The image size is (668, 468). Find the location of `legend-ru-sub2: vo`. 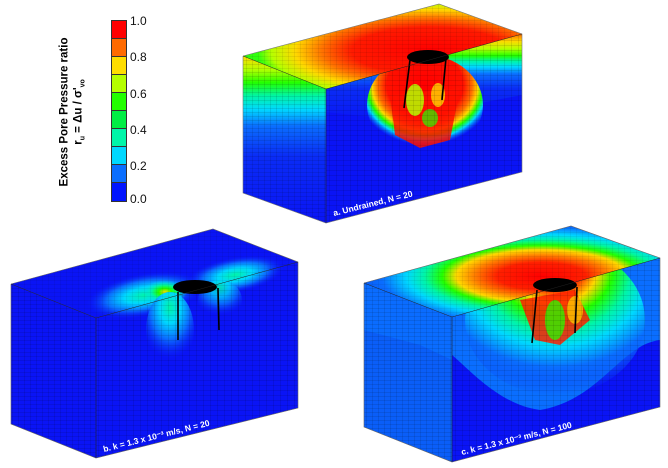

legend-ru-sub2: vo is located at coordinates (83, 83).